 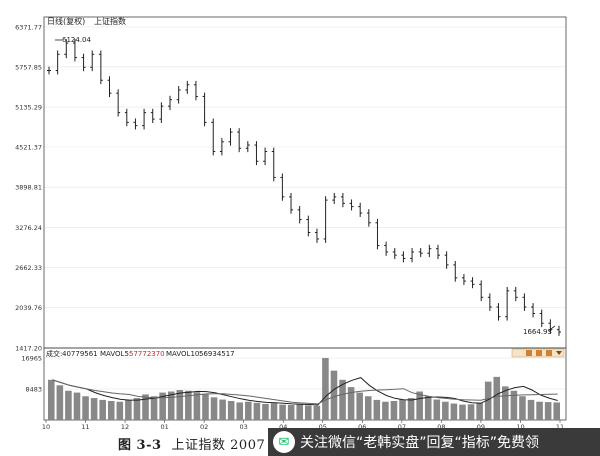 What do you see at coordinates (284, 442) in the screenshot?
I see `wechat-icon: ✉` at bounding box center [284, 442].